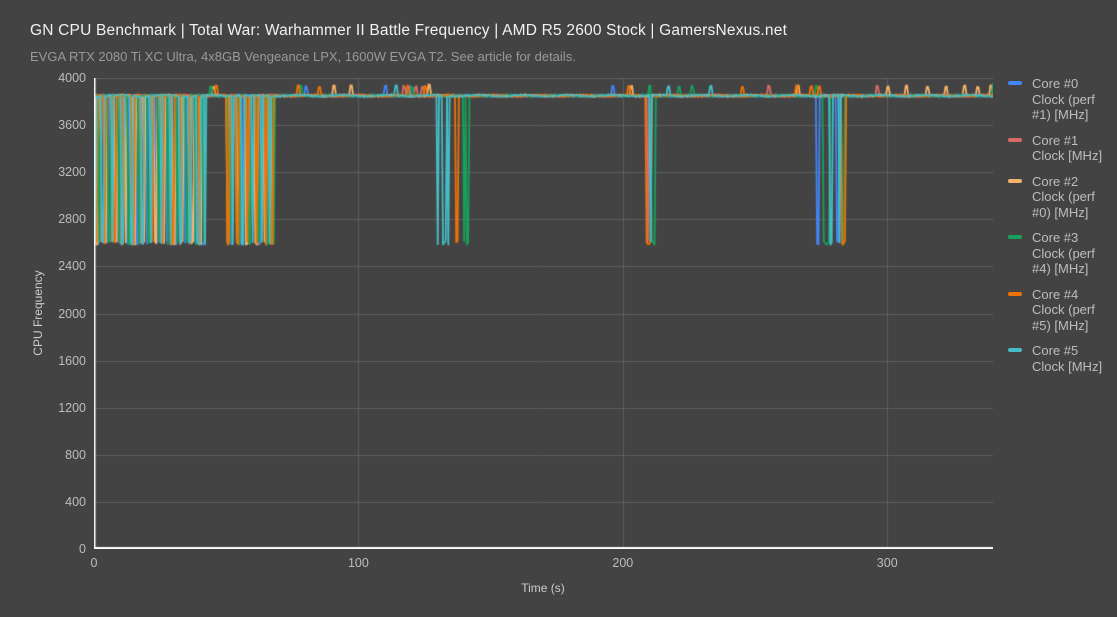 Image resolution: width=1117 pixels, height=617 pixels. What do you see at coordinates (358, 563) in the screenshot?
I see `x-tick-label: 100` at bounding box center [358, 563].